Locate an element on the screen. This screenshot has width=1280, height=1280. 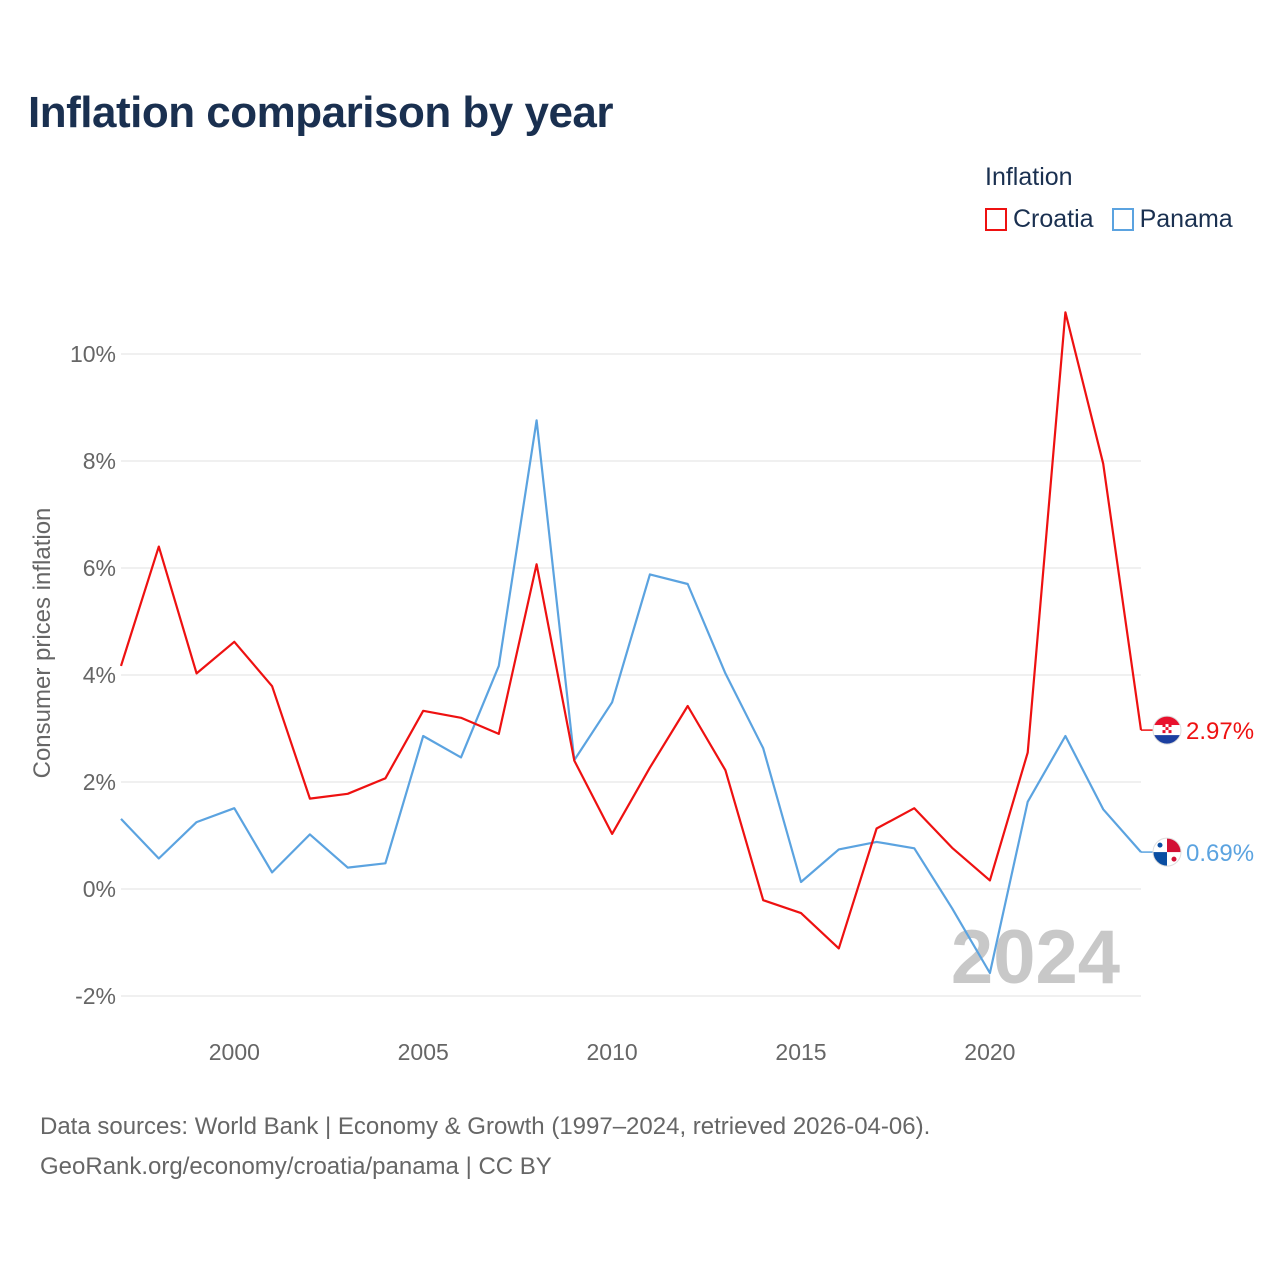
legend: Croatia Panama is located at coordinates (1109, 219).